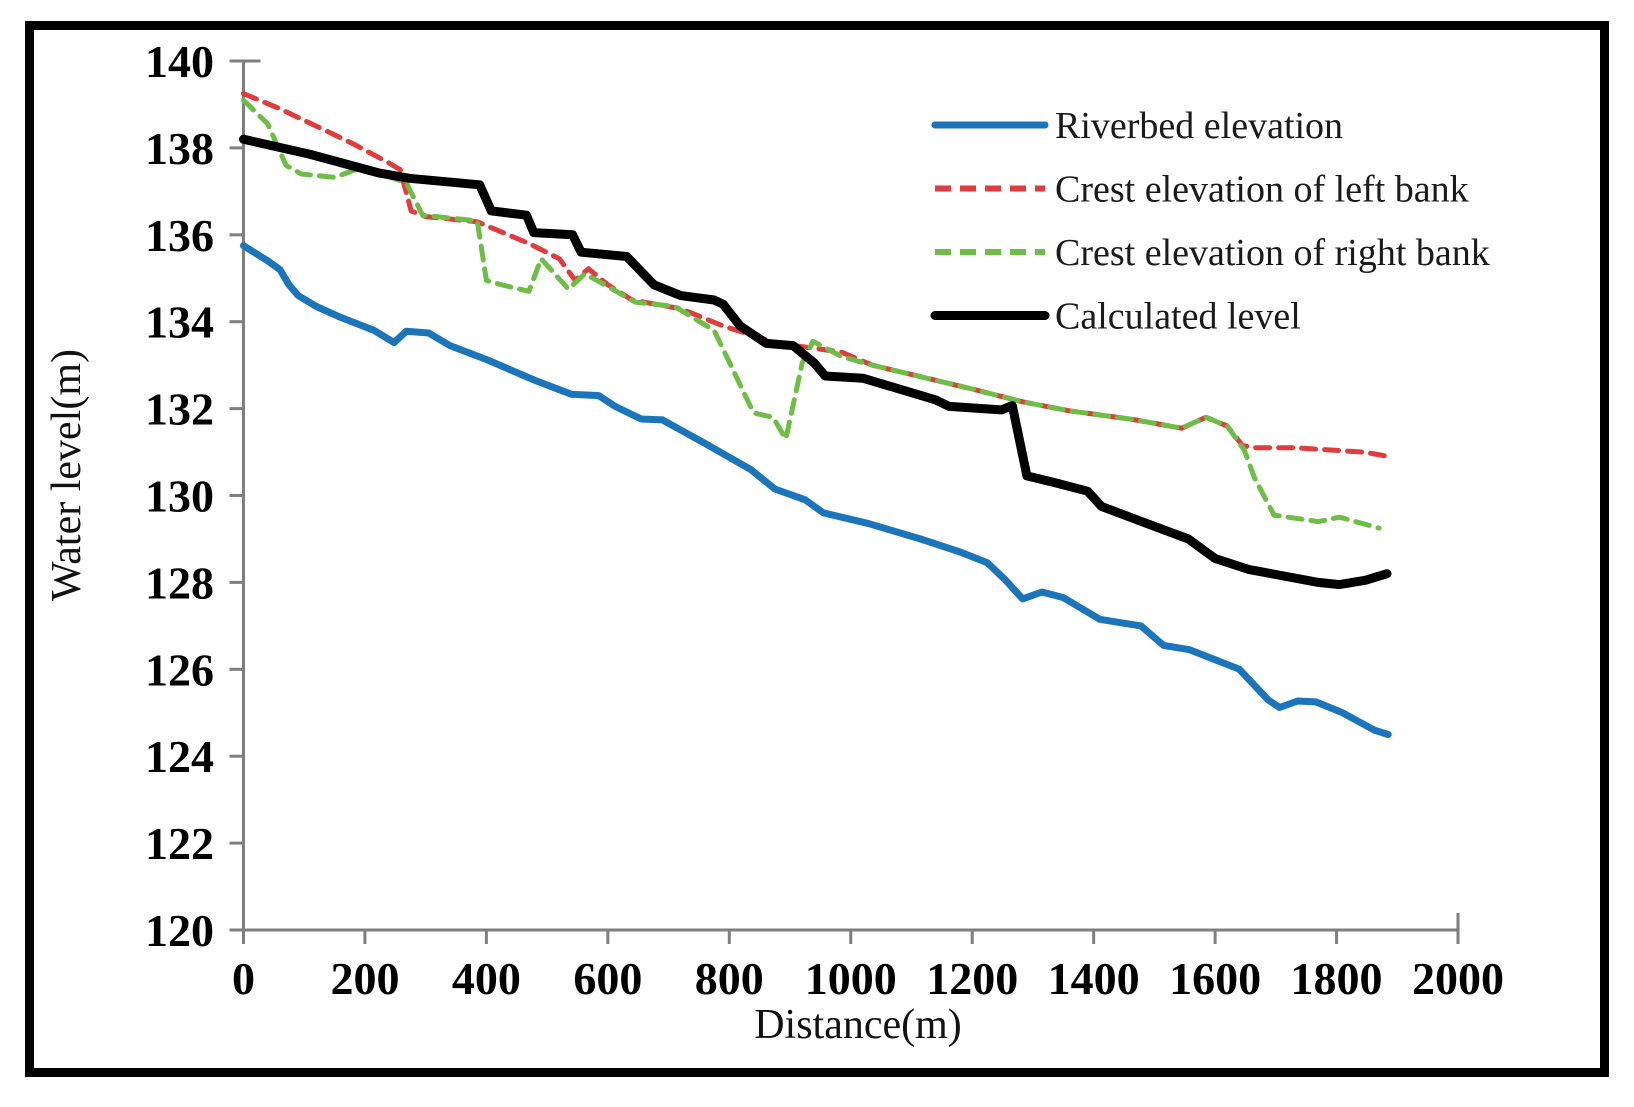 This screenshot has width=1634, height=1107. I want to click on y-tick-label: 124, so click(179, 756).